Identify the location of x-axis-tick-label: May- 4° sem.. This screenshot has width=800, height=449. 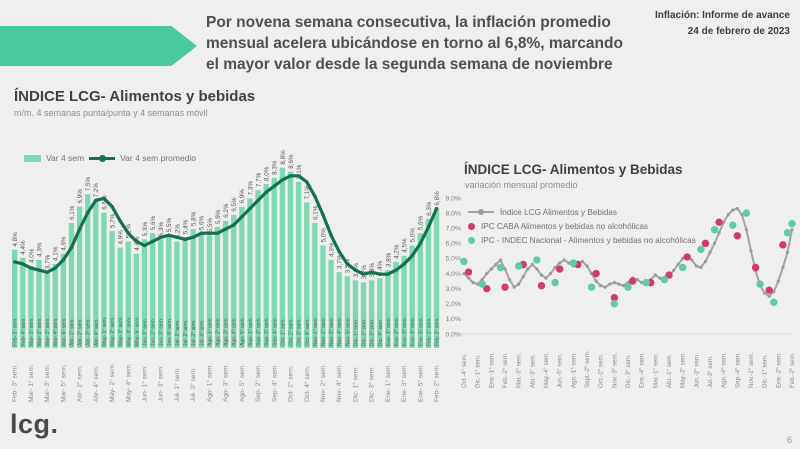
(128, 382).